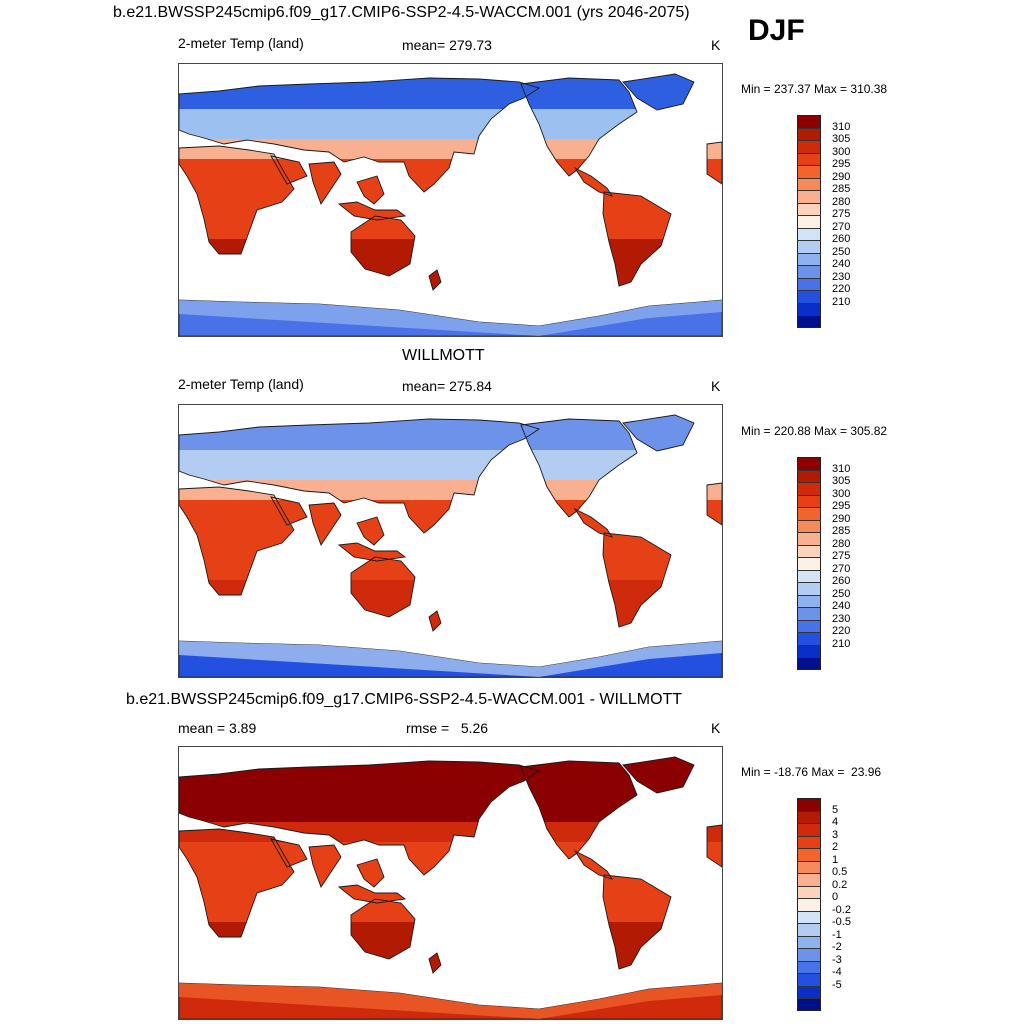 The image size is (1024, 1024). I want to click on coastline-eurasia, so click(360, 818).